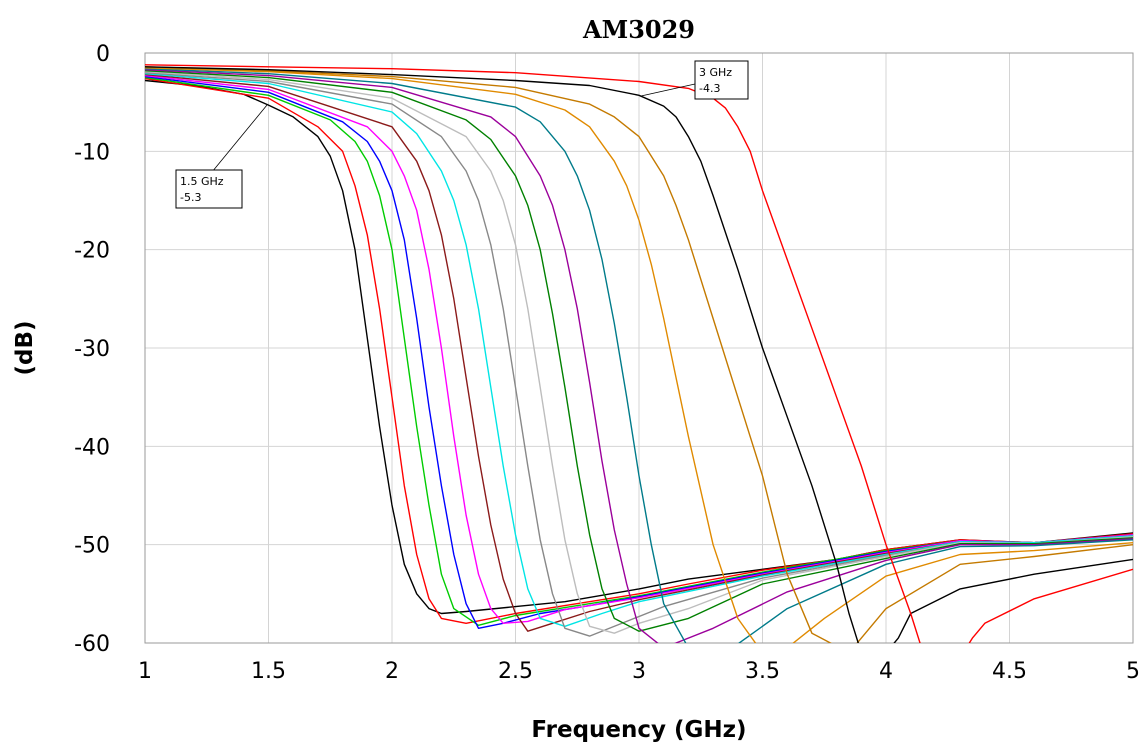  Describe the element at coordinates (762, 671) in the screenshot. I see `x-tick-label: 3.5` at that location.